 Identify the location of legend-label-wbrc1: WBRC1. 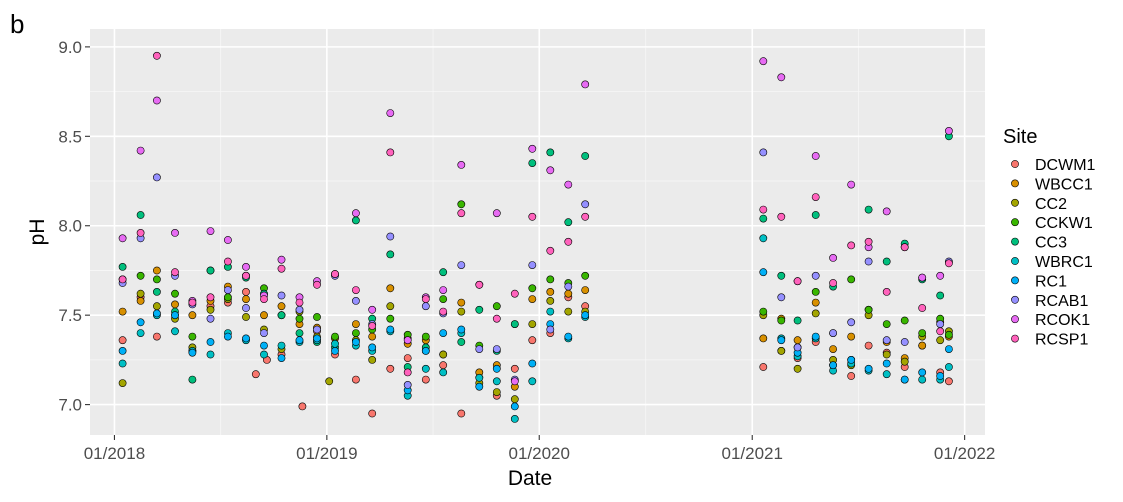
(1064, 262).